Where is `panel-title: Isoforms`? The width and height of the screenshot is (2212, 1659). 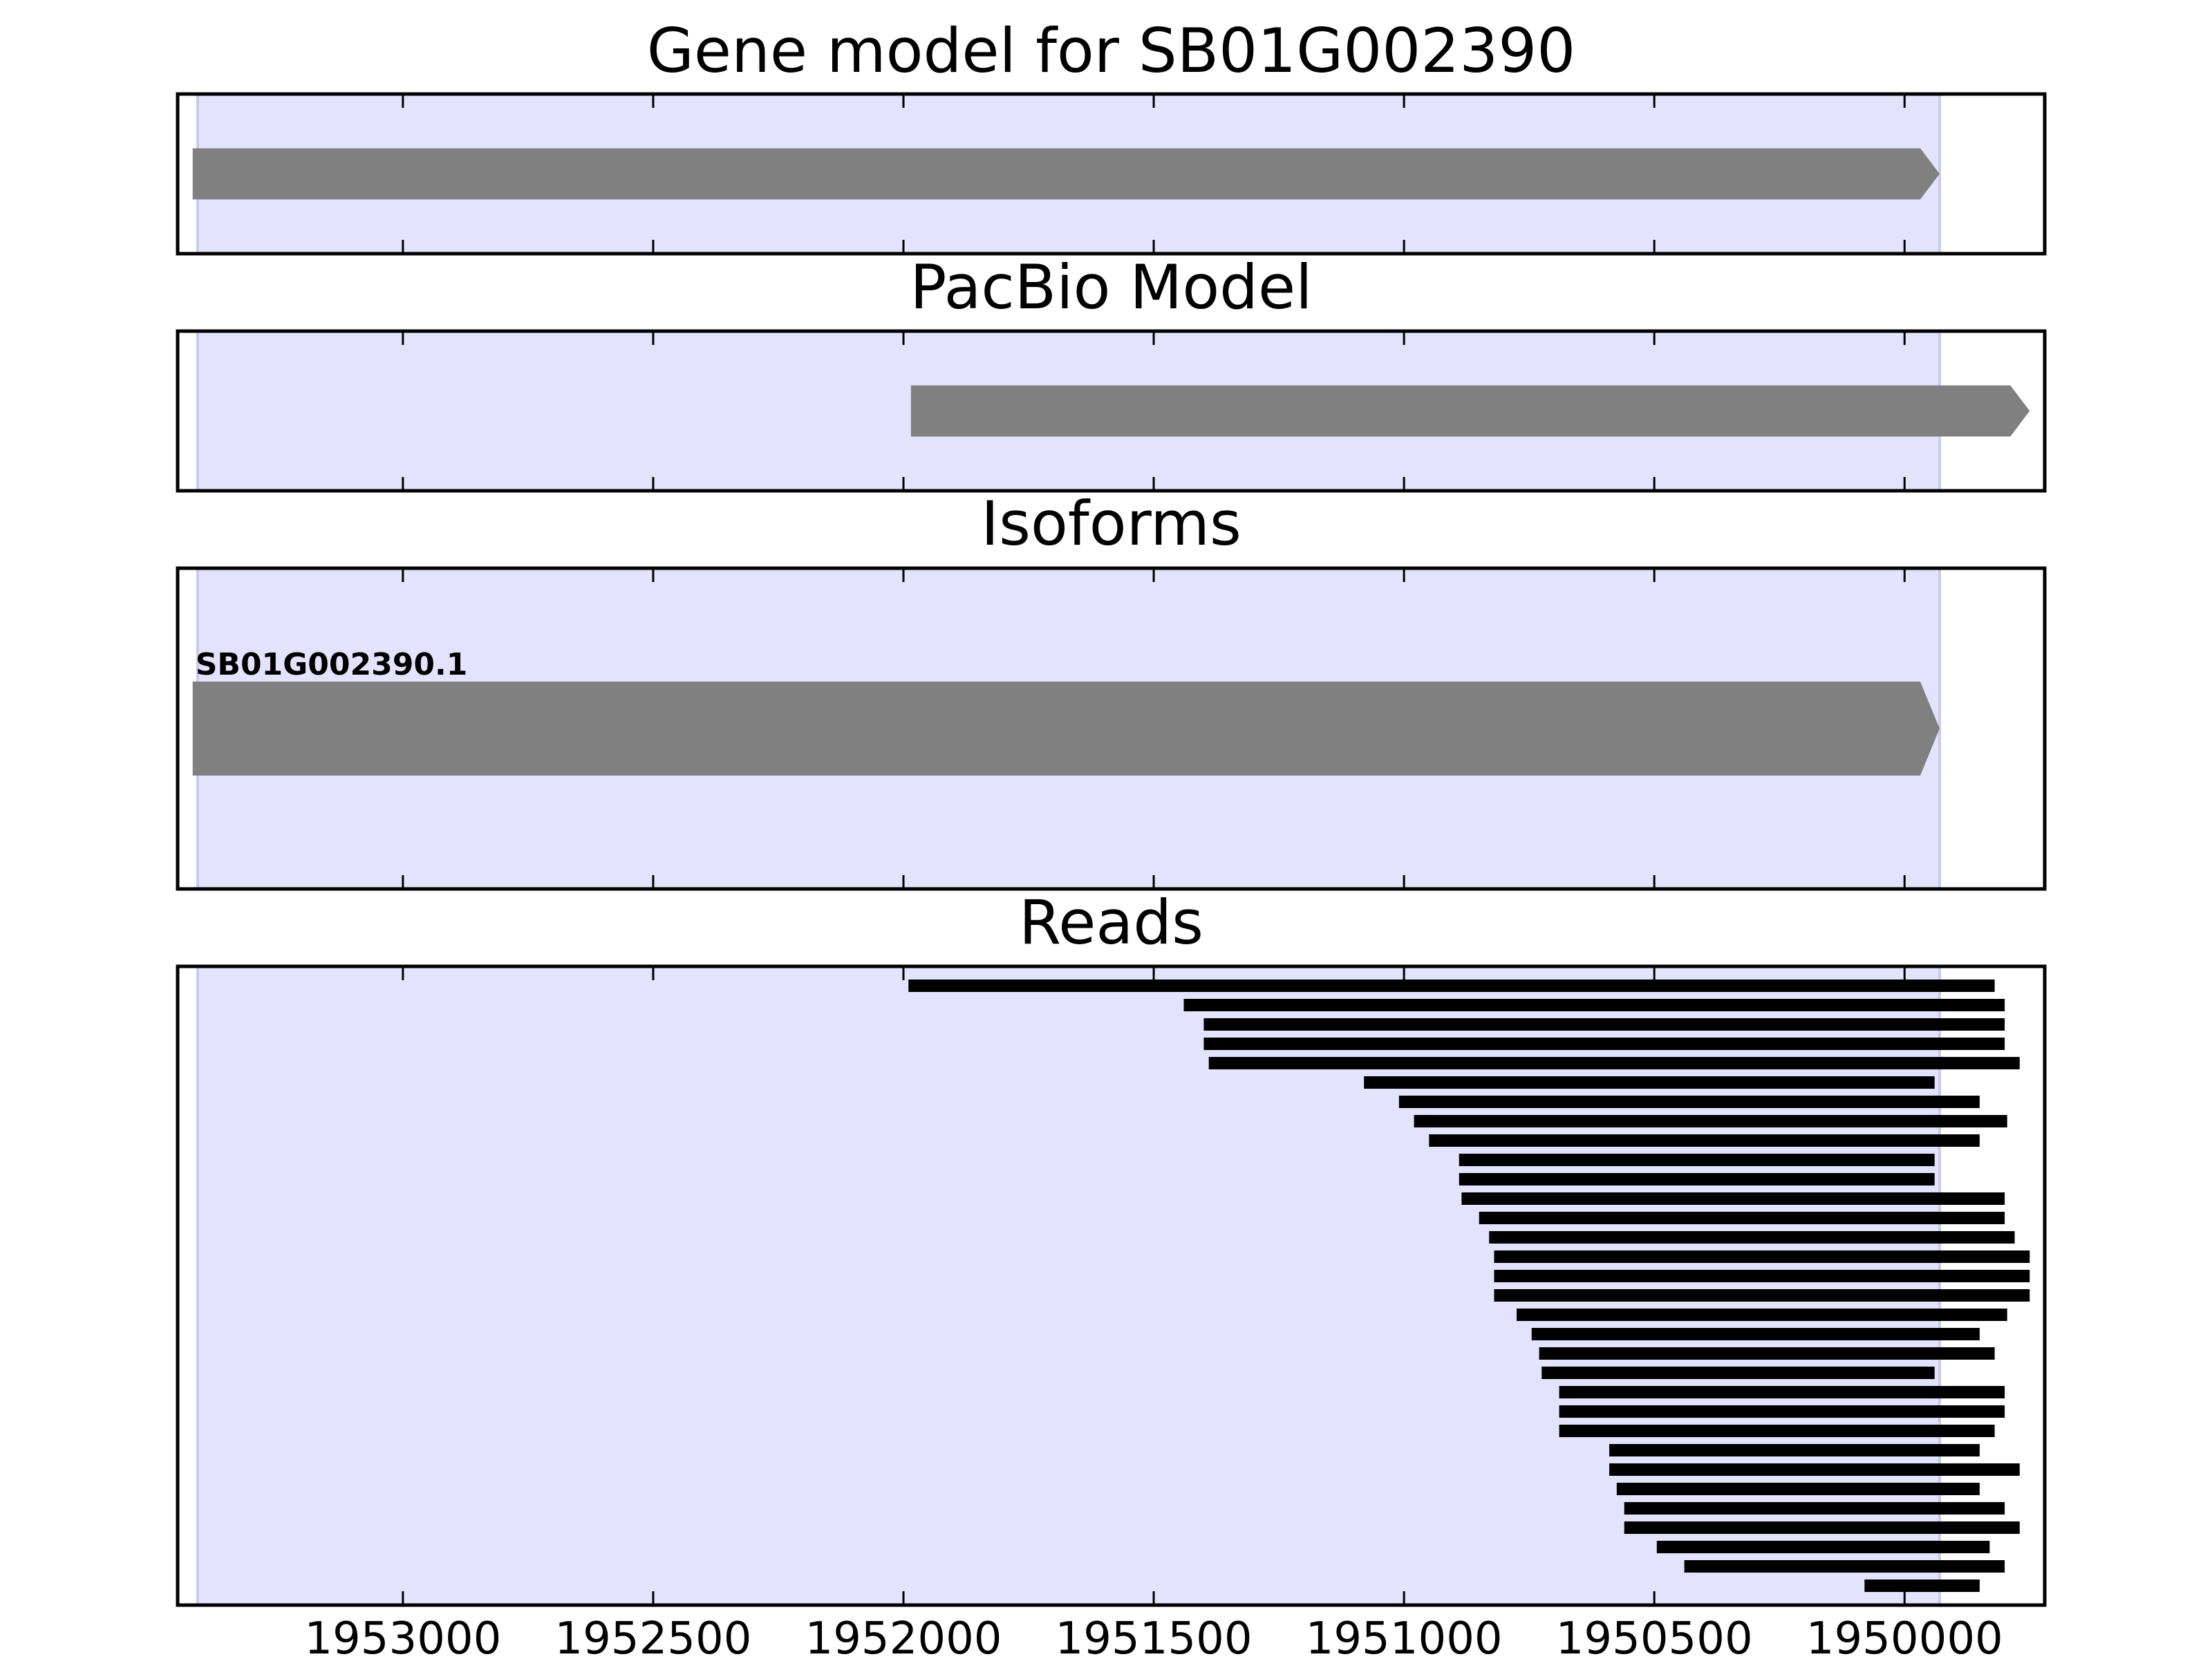 panel-title: Isoforms is located at coordinates (1111, 523).